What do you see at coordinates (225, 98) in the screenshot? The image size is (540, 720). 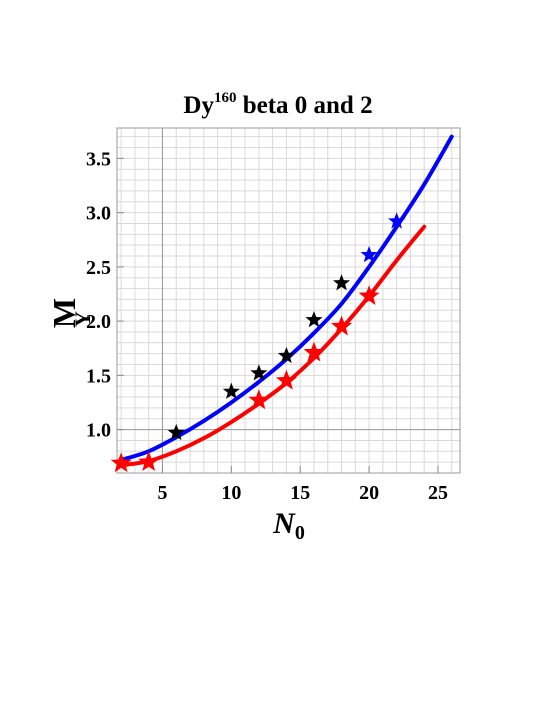 I see `chart-title-superscript: 160` at bounding box center [225, 98].